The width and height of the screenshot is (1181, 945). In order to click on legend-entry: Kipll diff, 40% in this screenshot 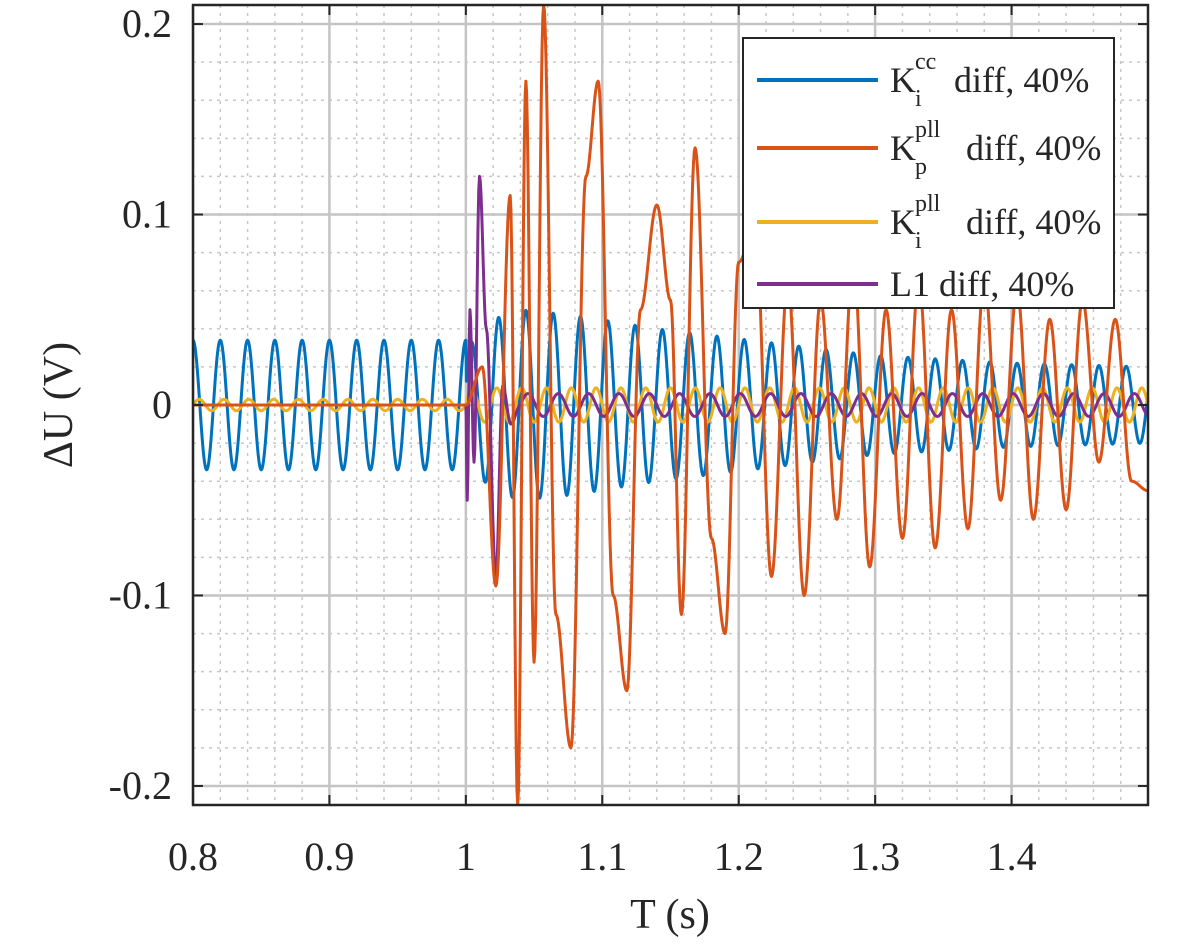, I will do `click(929, 222)`.